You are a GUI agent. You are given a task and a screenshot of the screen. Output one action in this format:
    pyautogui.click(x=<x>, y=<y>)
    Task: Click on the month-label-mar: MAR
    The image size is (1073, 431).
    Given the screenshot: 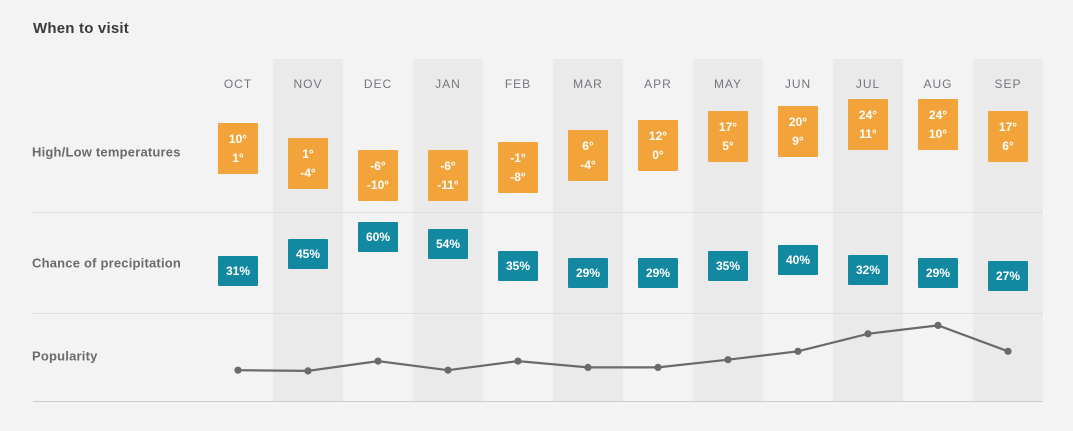 What is the action you would take?
    pyautogui.click(x=588, y=84)
    